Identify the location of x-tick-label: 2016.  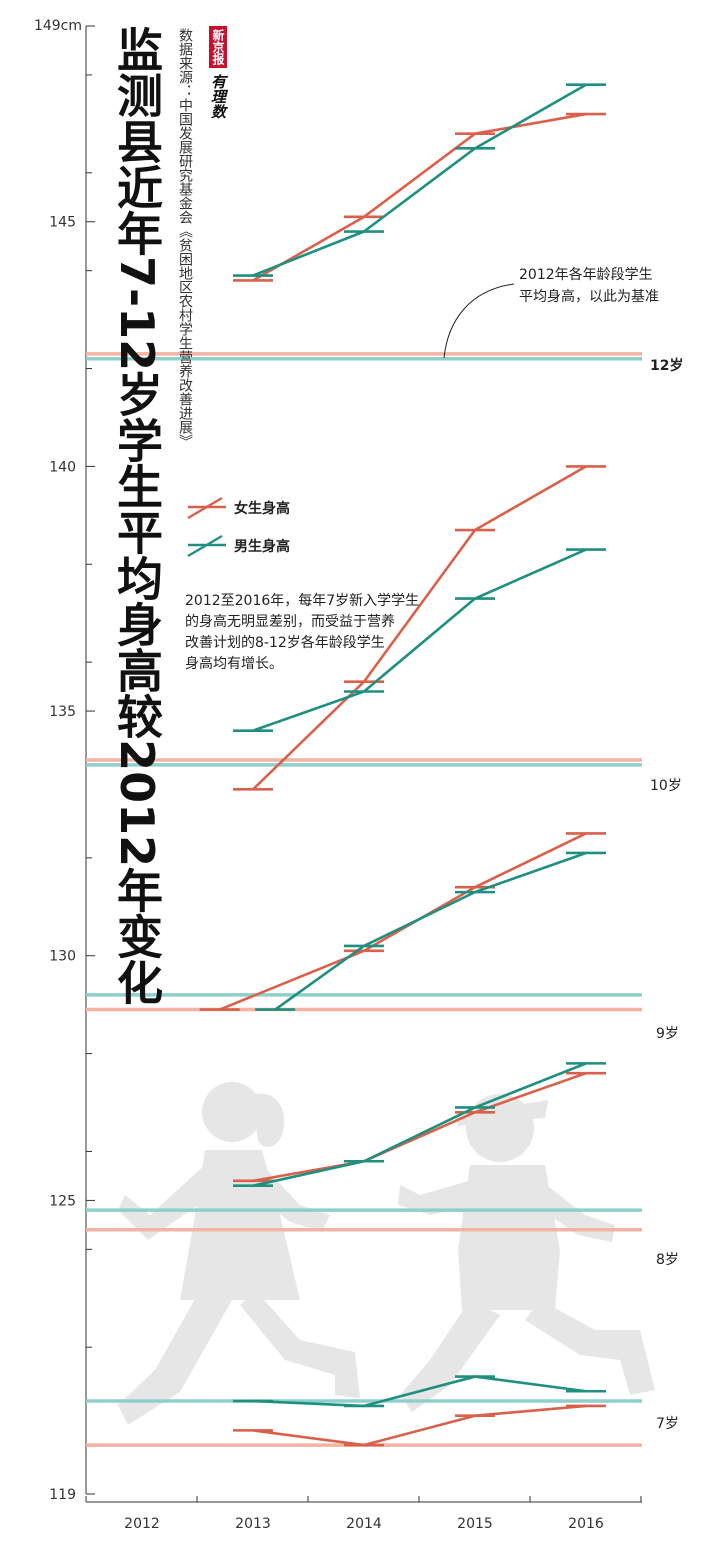
(586, 1524).